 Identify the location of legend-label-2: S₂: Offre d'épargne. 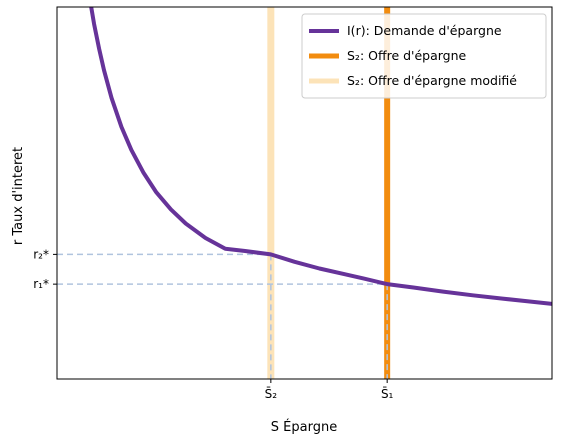
(407, 55).